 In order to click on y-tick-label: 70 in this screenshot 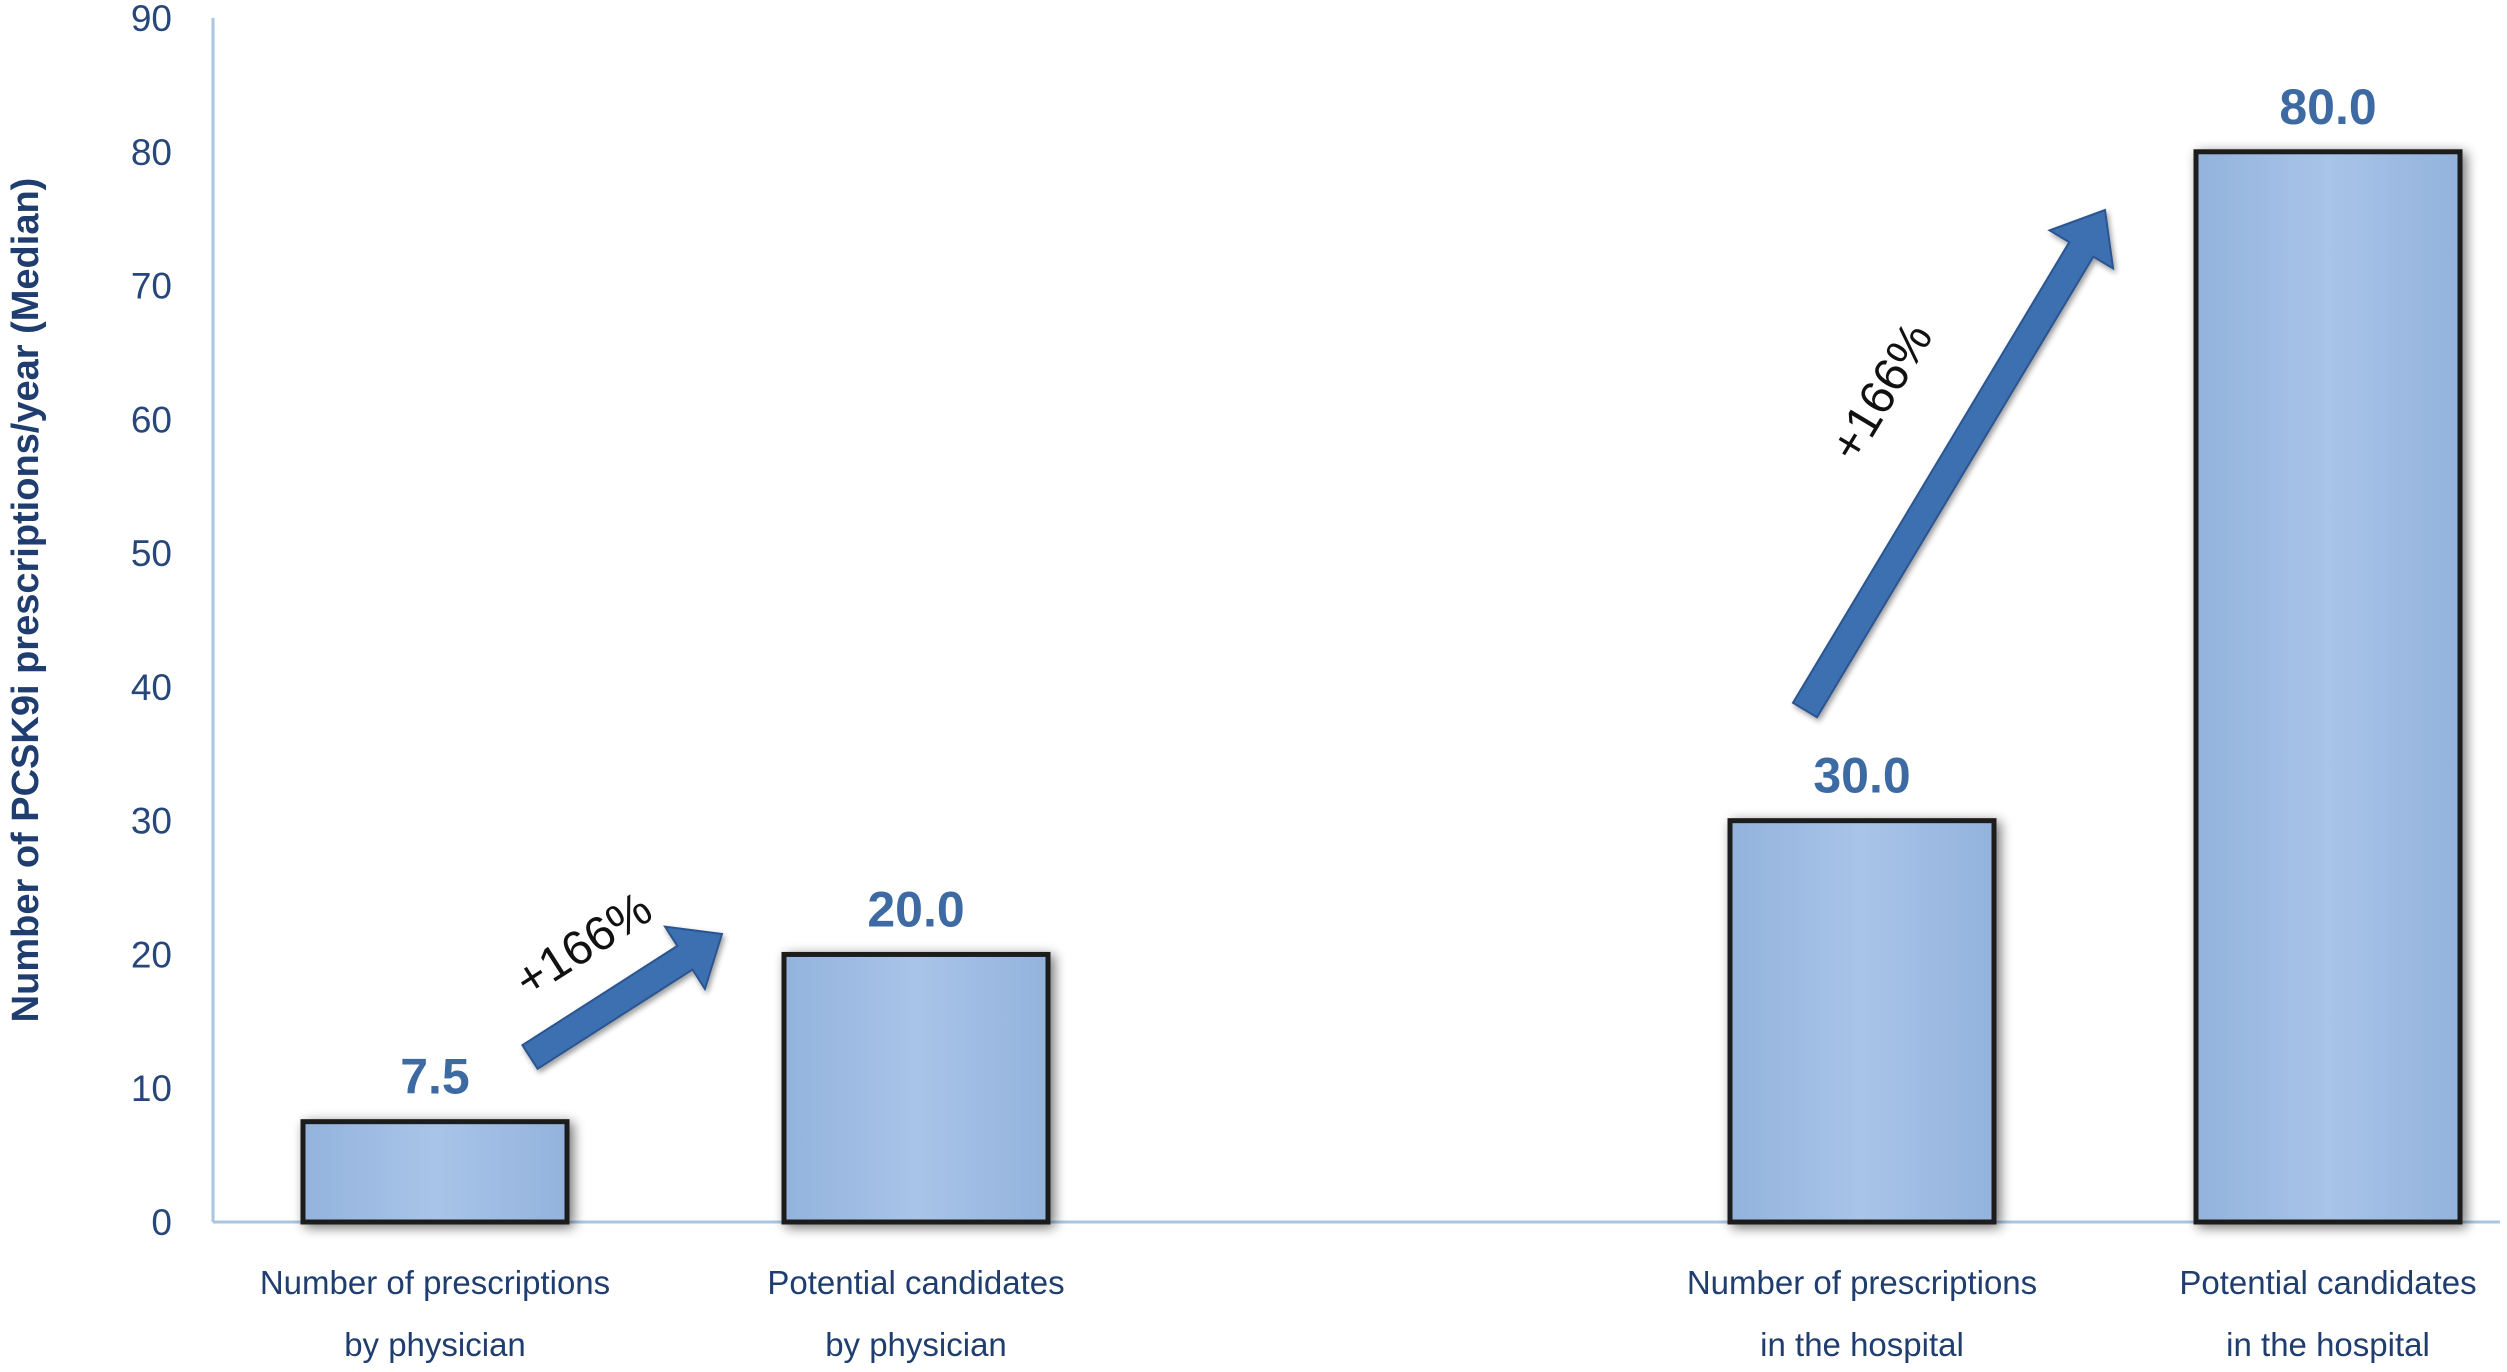, I will do `click(151, 286)`.